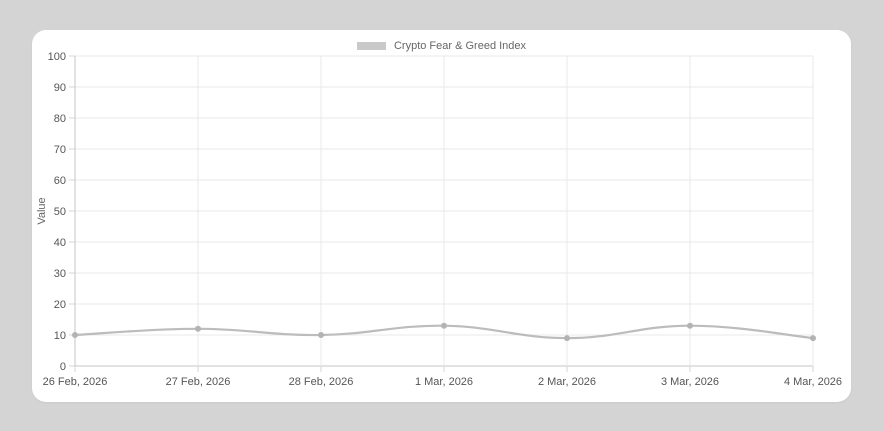 Image resolution: width=883 pixels, height=431 pixels. I want to click on legend-swatch-icon, so click(371, 46).